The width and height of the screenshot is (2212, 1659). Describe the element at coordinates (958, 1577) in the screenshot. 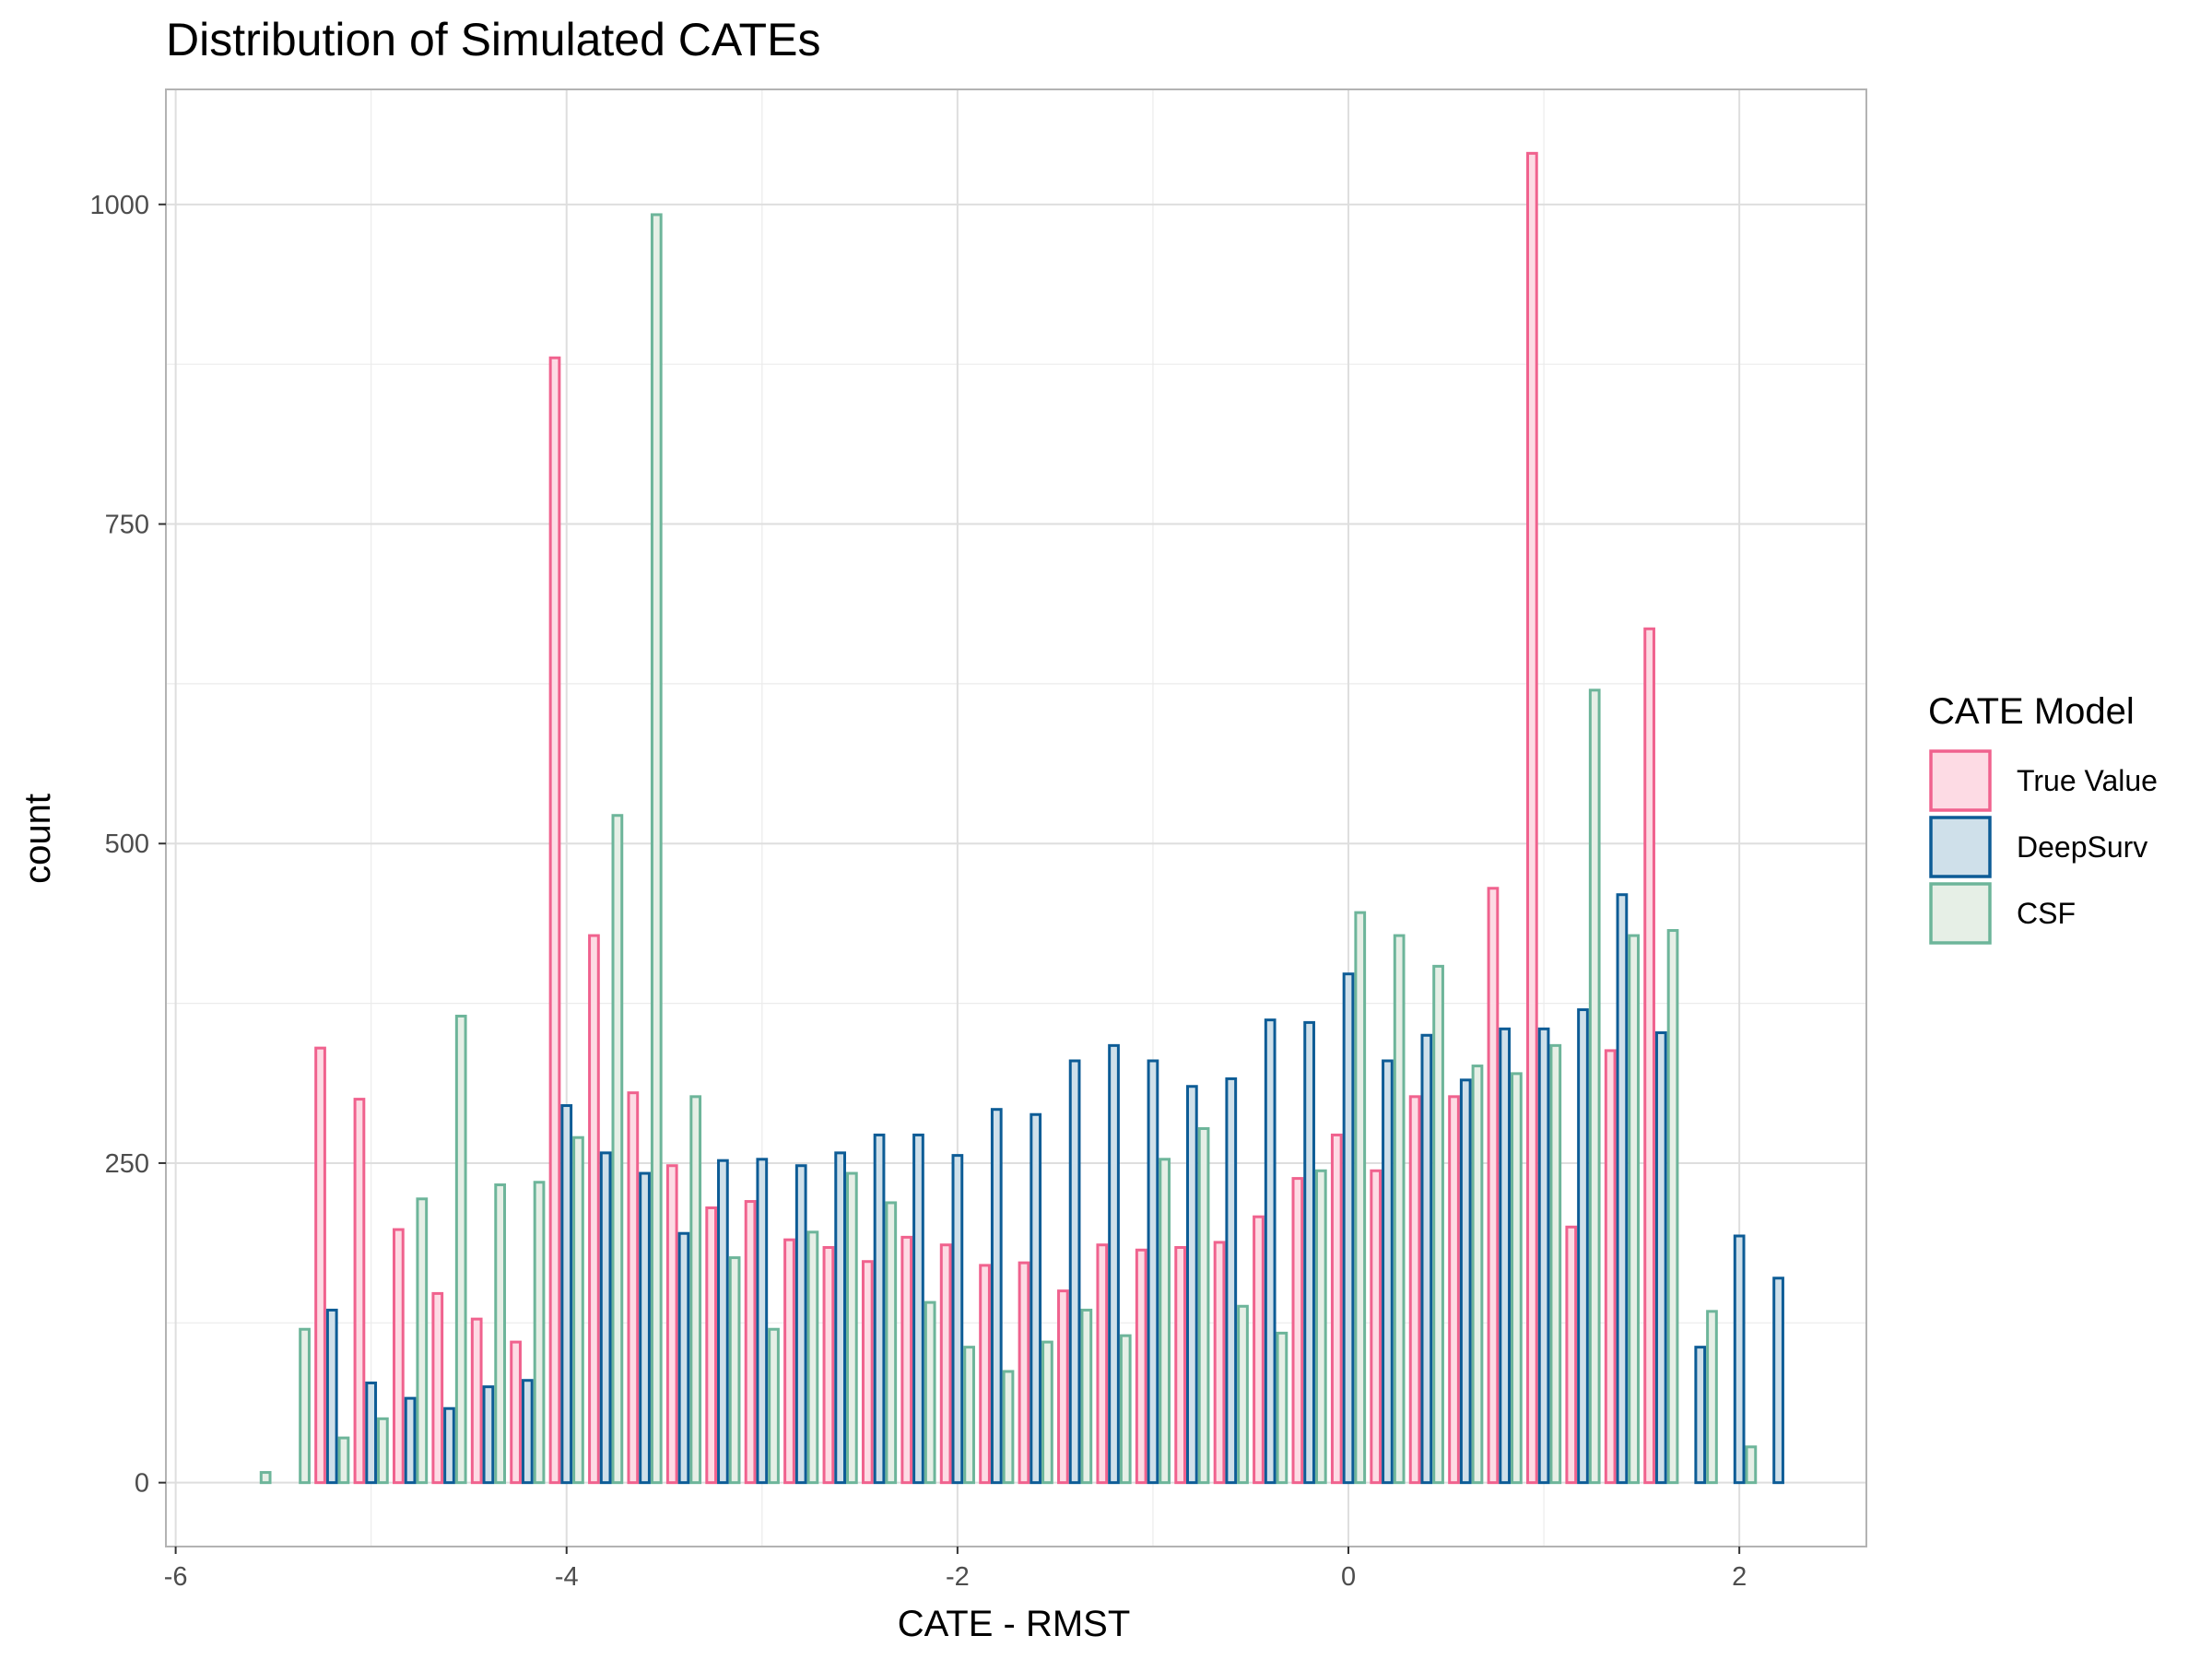

I see `x-tick-label: -2` at that location.